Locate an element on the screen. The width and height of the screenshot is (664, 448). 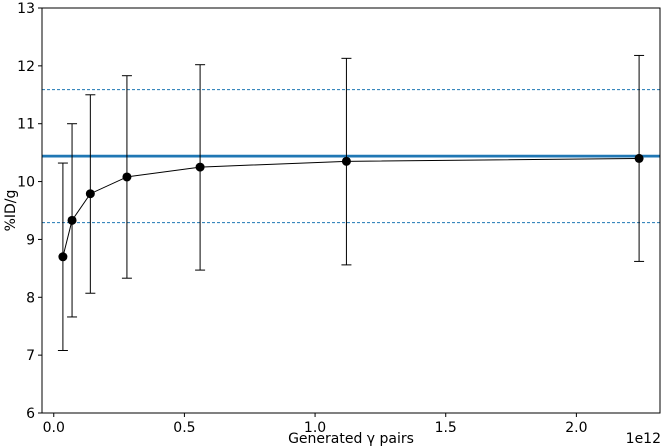
y-tick-label: 8 is located at coordinates (30, 298).